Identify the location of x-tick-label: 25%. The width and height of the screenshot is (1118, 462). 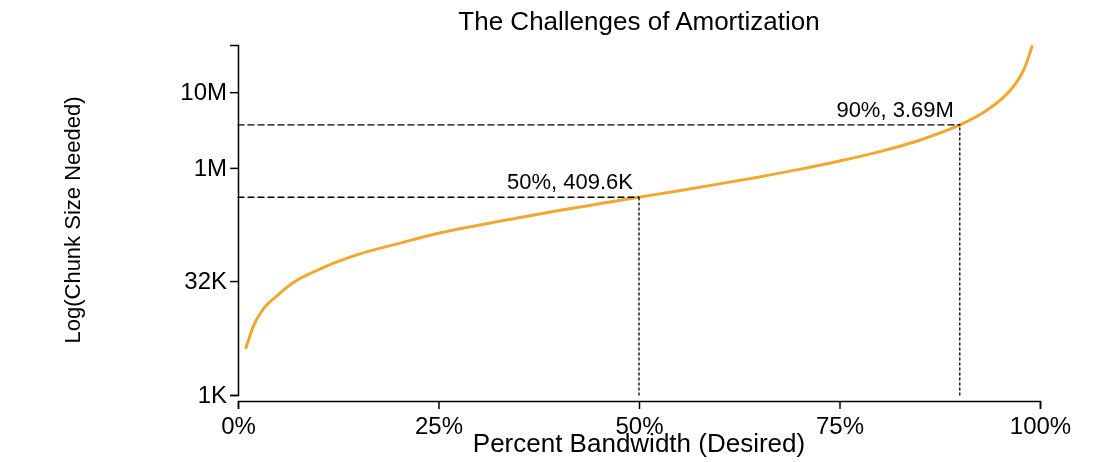
(439, 425).